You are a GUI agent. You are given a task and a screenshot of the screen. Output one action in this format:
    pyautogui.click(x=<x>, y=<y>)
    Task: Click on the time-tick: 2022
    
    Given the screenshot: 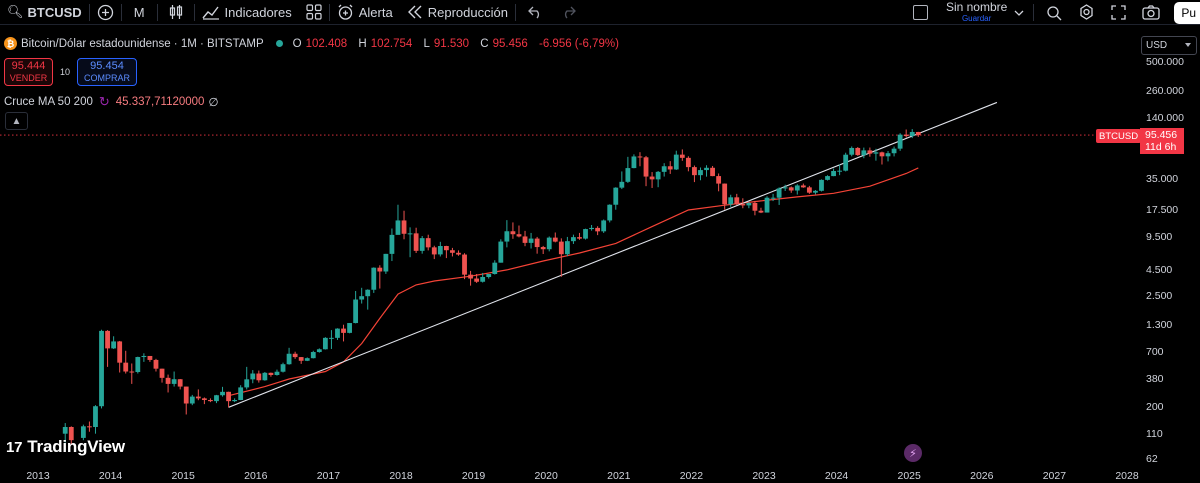 What is the action you would take?
    pyautogui.click(x=691, y=476)
    